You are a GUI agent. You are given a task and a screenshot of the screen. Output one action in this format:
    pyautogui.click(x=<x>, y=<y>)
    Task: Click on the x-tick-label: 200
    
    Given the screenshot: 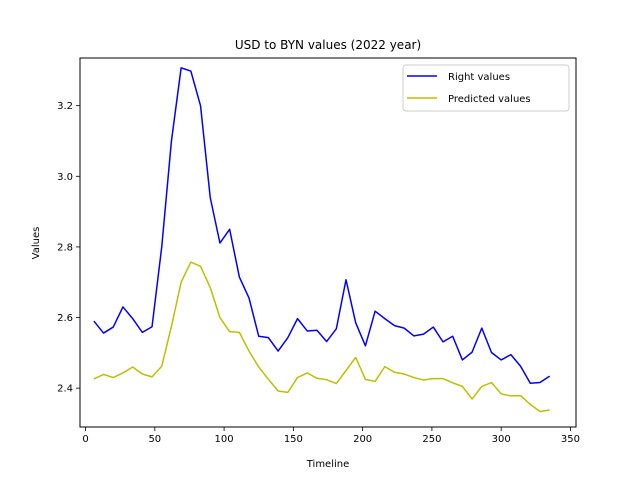 What is the action you would take?
    pyautogui.click(x=362, y=439)
    